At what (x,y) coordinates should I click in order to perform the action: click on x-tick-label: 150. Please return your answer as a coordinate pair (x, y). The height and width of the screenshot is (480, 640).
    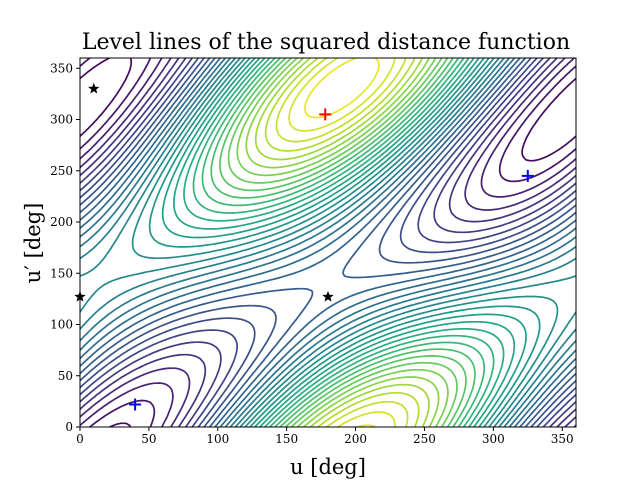
    Looking at the image, I should click on (286, 439).